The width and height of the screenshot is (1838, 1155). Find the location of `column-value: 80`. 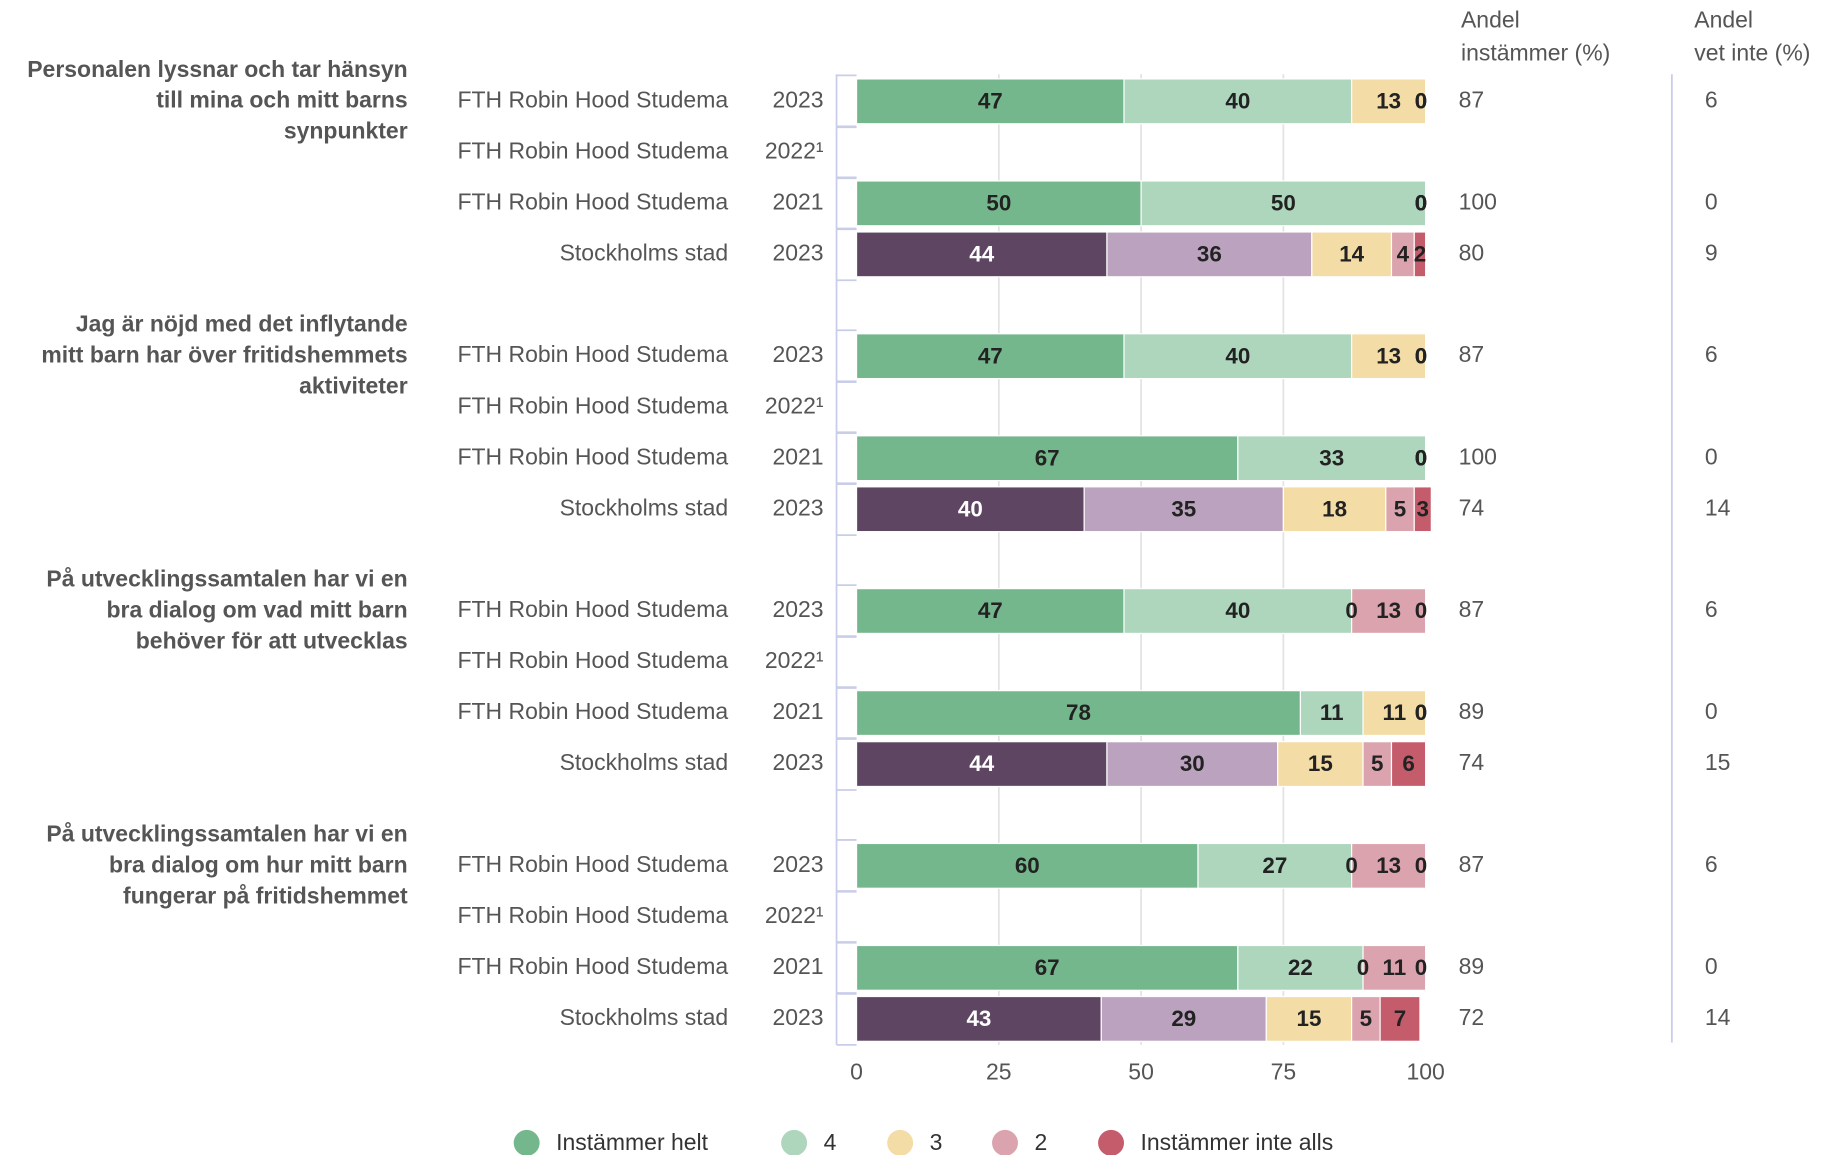

column-value: 80 is located at coordinates (1472, 252).